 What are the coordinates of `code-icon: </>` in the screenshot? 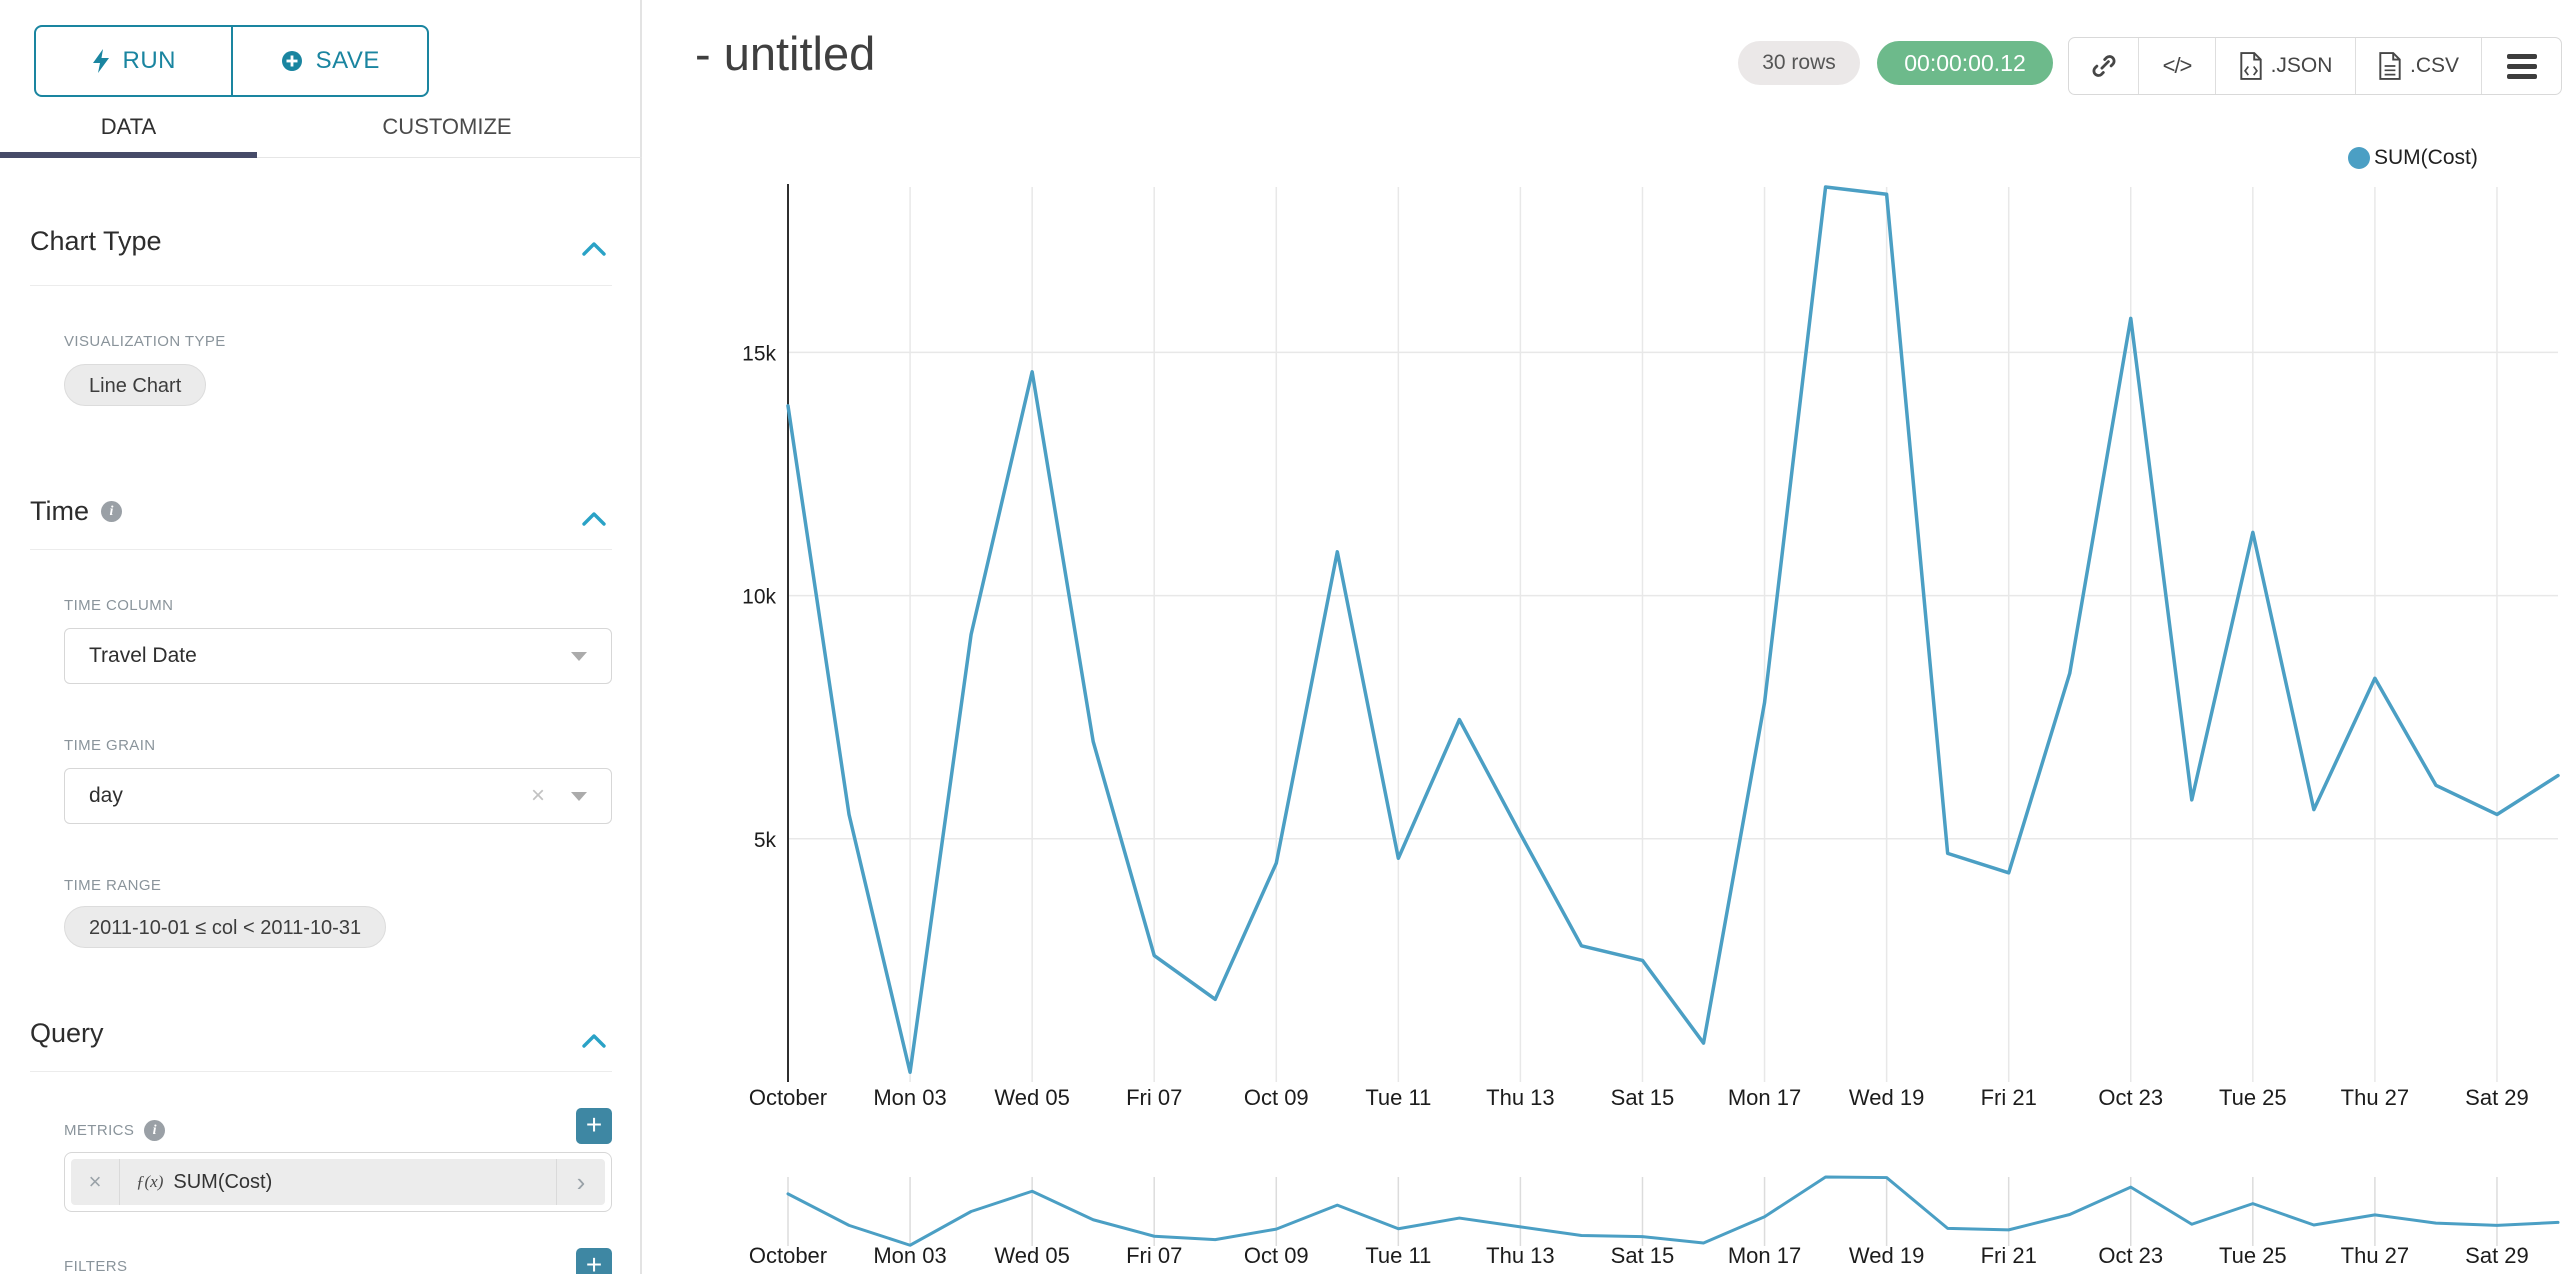 It's located at (2177, 65).